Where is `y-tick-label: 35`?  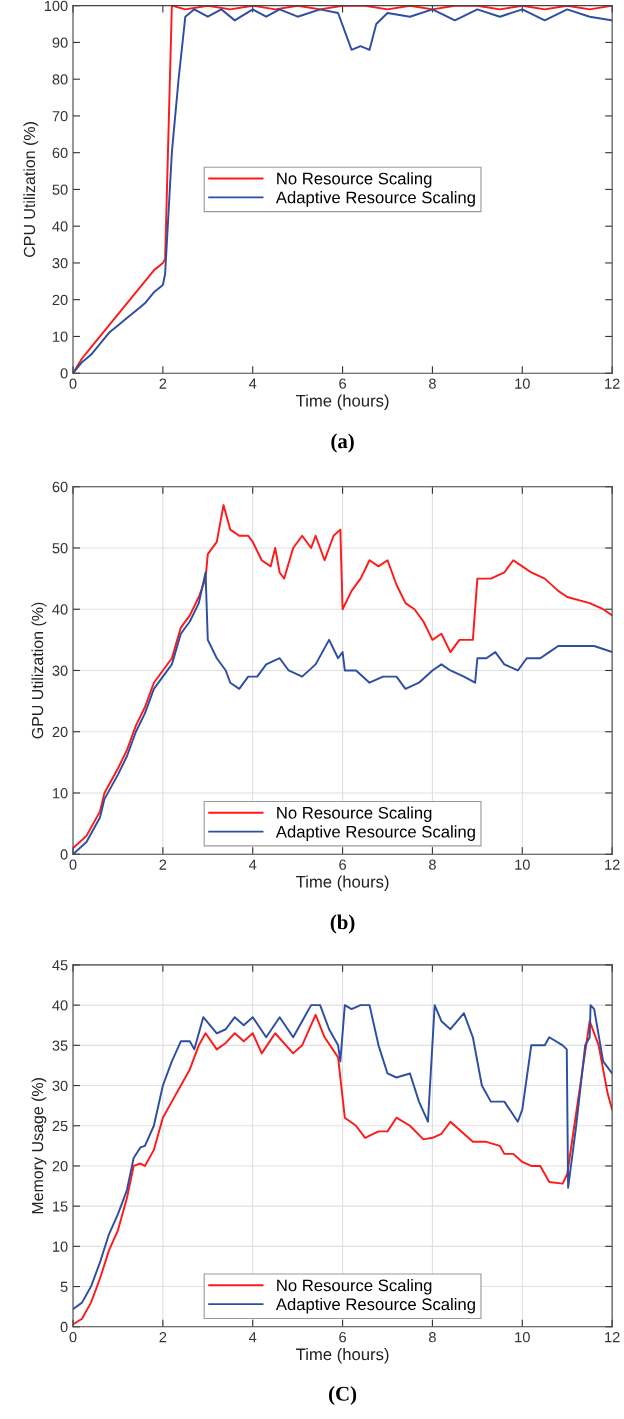 y-tick-label: 35 is located at coordinates (60, 1045).